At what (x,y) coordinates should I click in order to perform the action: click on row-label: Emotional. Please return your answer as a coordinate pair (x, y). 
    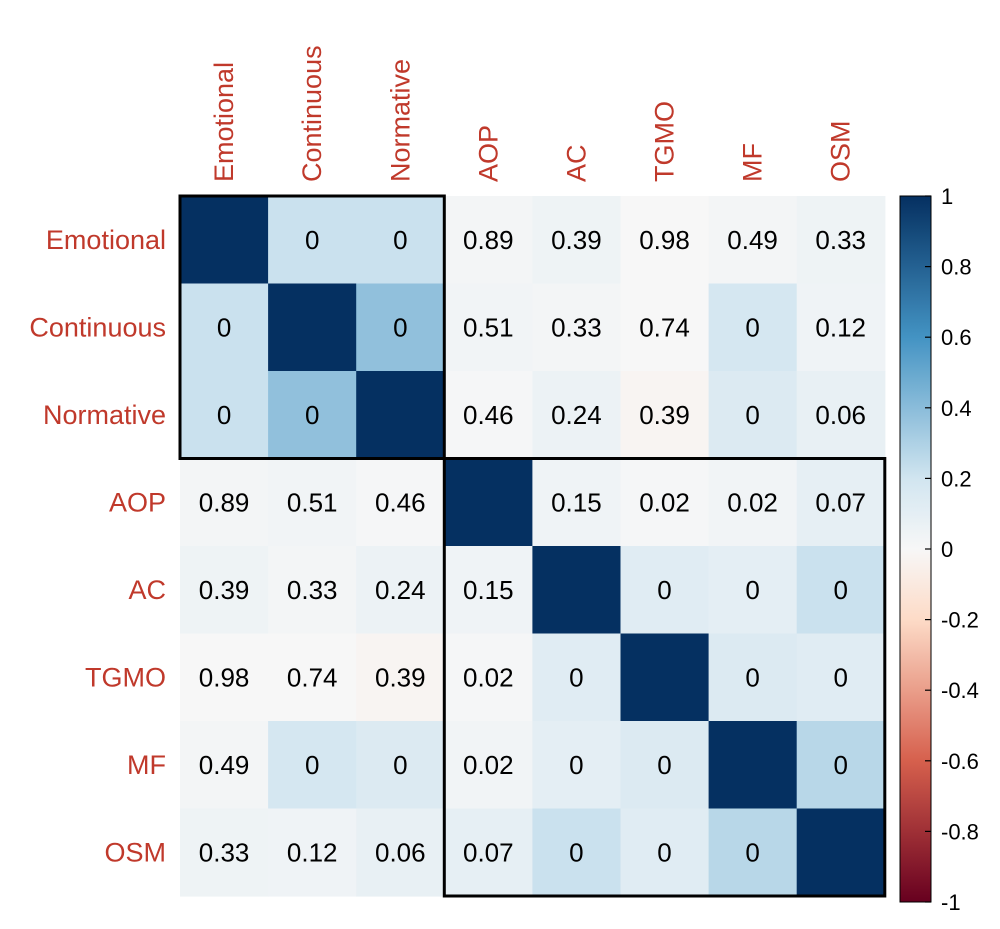
    Looking at the image, I should click on (106, 240).